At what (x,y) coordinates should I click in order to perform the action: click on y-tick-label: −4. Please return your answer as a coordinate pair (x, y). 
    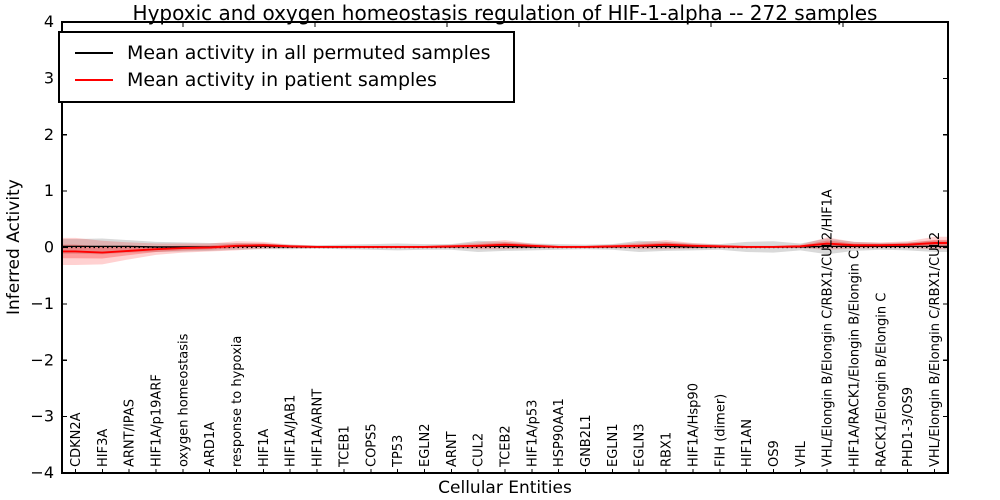
    Looking at the image, I should click on (42, 472).